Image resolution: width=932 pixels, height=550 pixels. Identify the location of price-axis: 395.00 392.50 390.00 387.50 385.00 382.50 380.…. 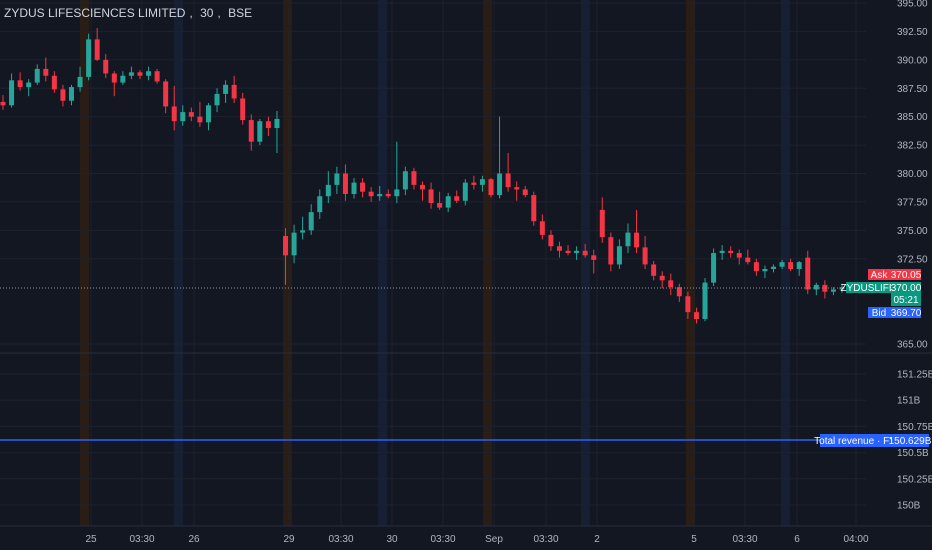
(912, 175).